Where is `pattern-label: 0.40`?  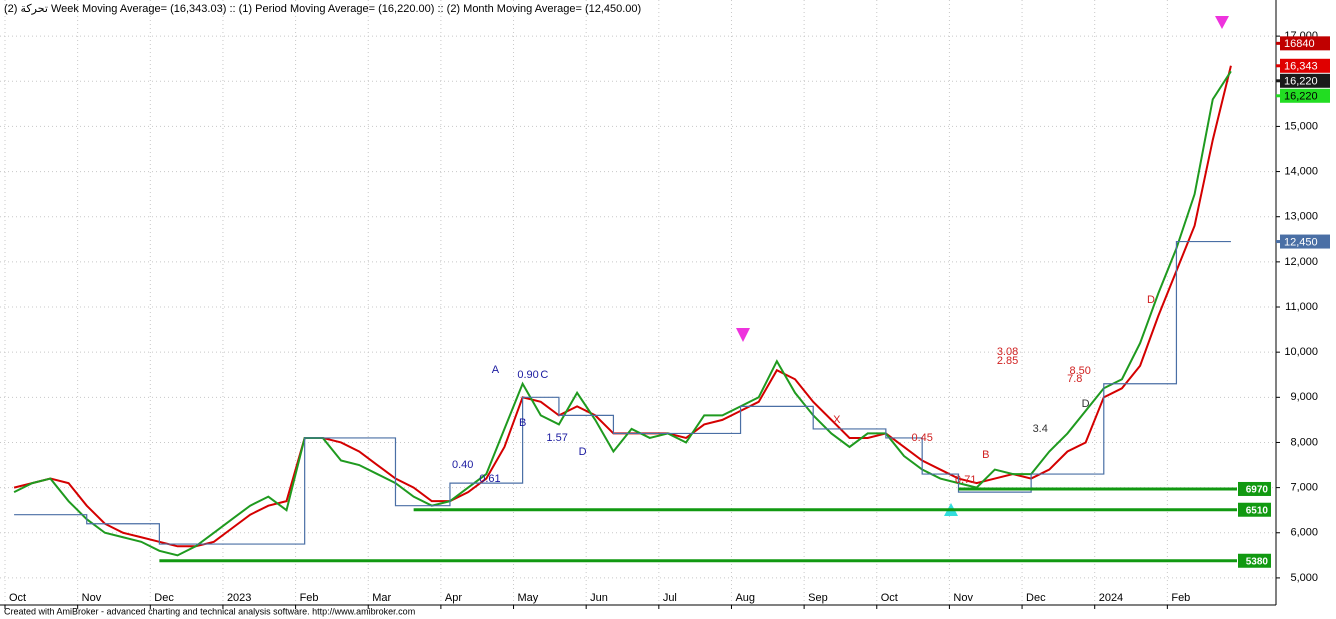 pattern-label: 0.40 is located at coordinates (462, 465).